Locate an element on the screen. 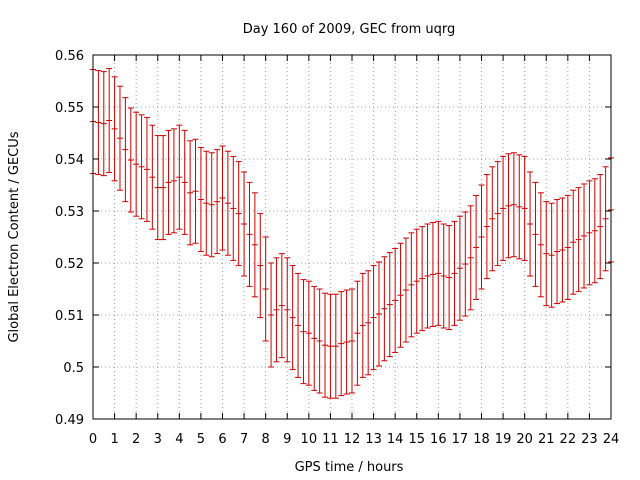  x-tick-label: 3 is located at coordinates (158, 439).